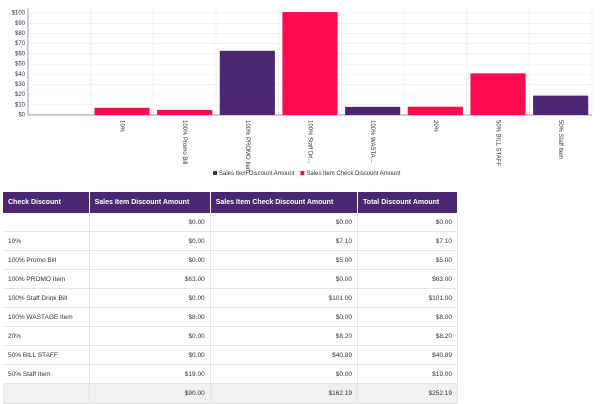  What do you see at coordinates (121, 126) in the screenshot?
I see `x-tick-label: 10%` at bounding box center [121, 126].